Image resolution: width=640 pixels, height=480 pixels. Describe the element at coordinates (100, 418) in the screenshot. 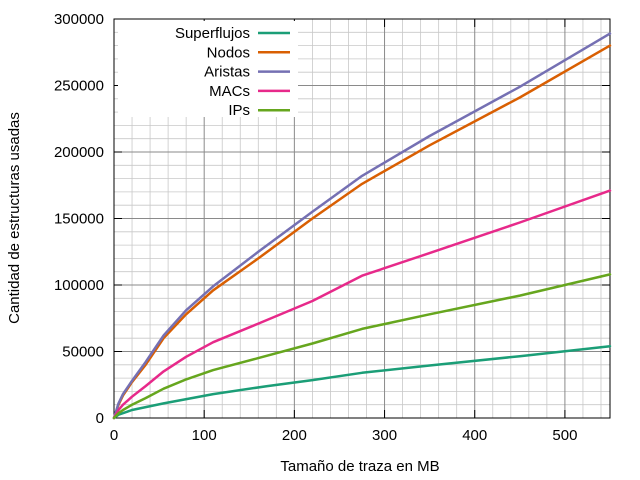

I see `y-tick-label: 0` at that location.